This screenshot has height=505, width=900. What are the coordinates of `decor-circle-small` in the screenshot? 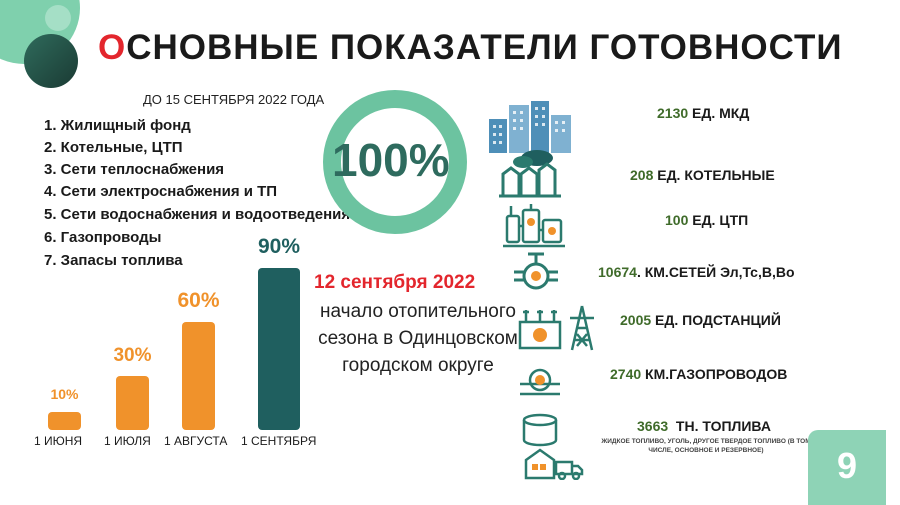 It's located at (58, 18).